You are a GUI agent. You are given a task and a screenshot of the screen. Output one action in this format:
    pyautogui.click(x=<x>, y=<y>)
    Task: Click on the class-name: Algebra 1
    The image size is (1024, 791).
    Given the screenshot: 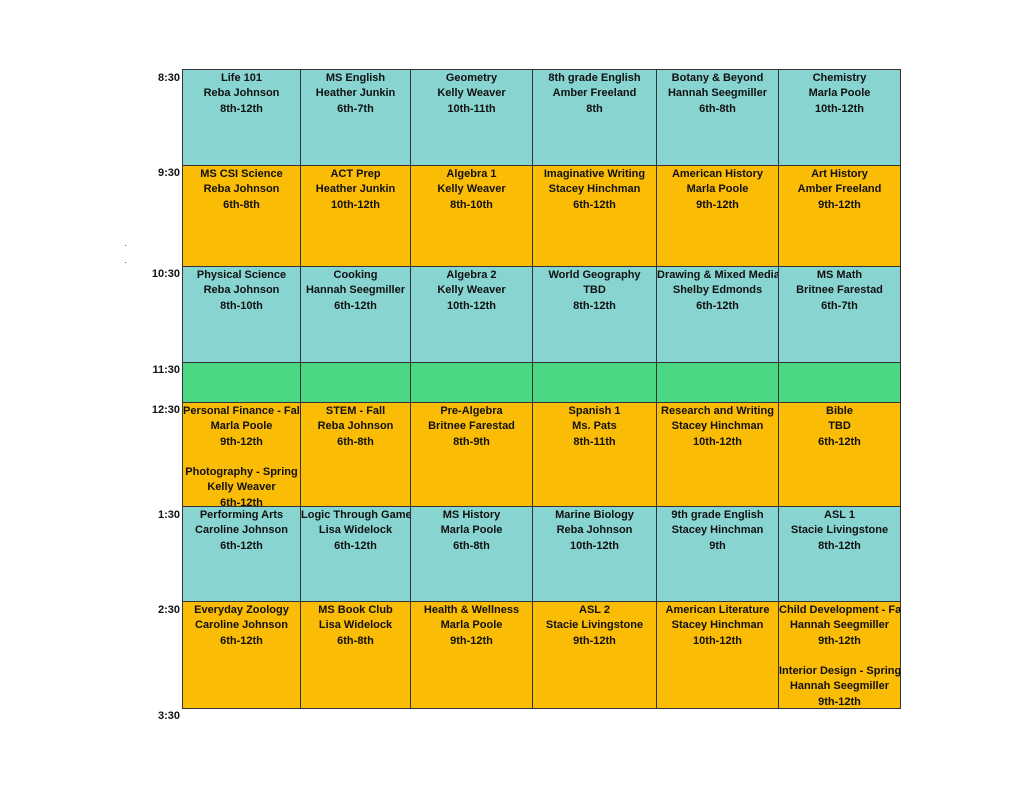 What is the action you would take?
    pyautogui.click(x=471, y=174)
    